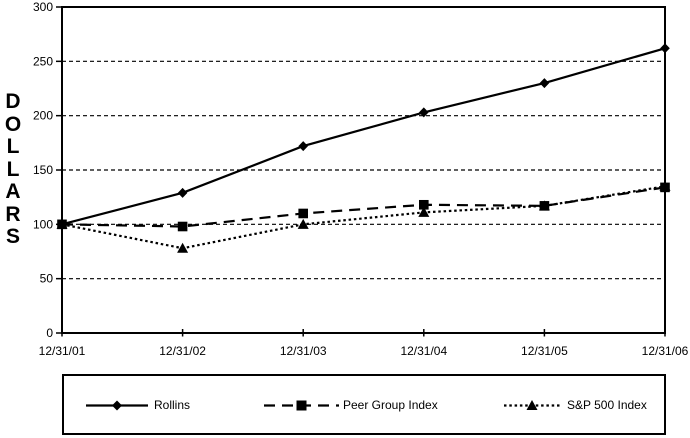 This screenshot has width=690, height=438. I want to click on solid-line-sample, so click(117, 405).